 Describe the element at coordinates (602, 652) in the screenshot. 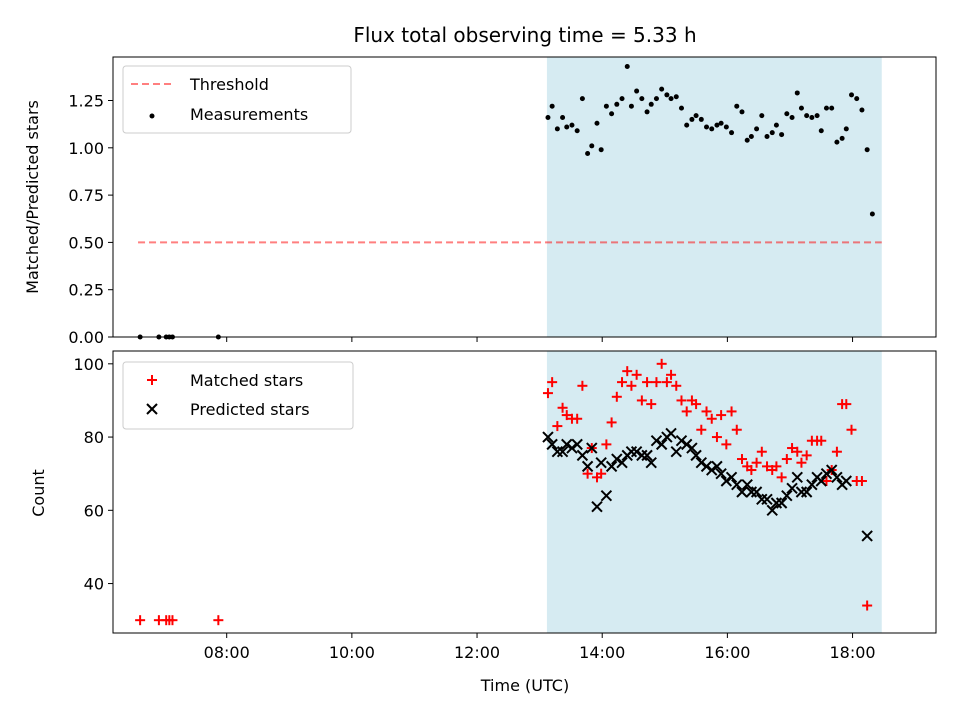

I see `x-tick-label: 14:00` at that location.